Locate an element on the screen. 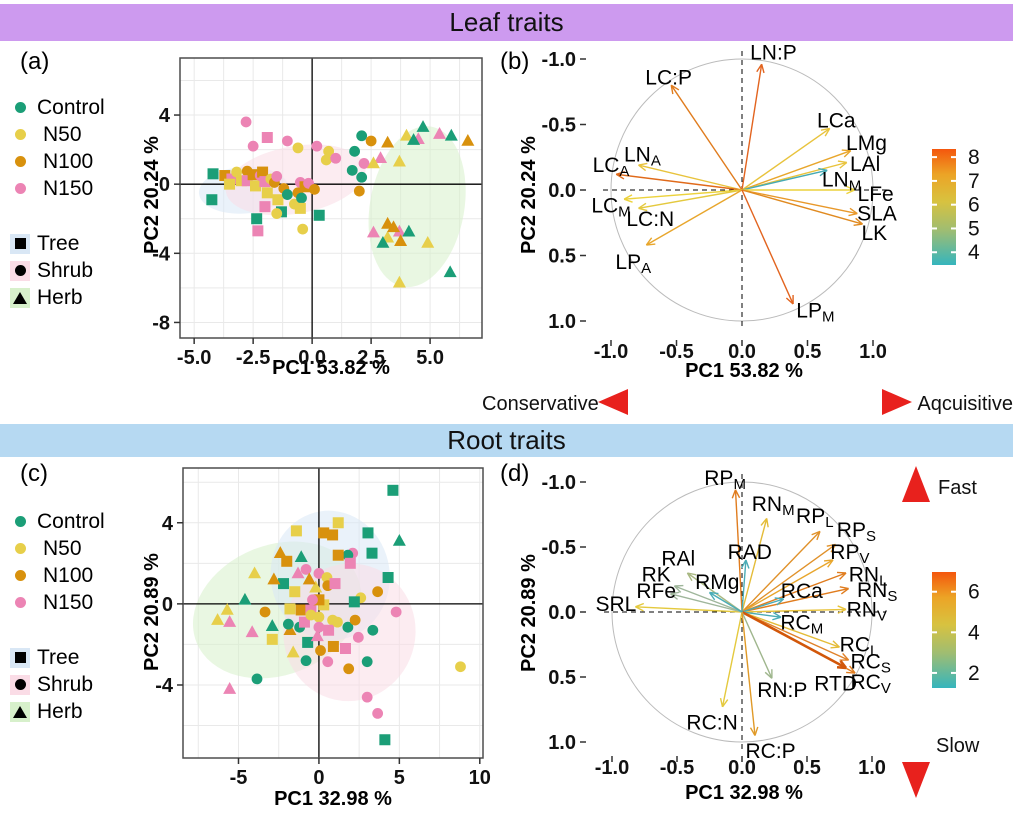  loading-label-rc-p: RC:P is located at coordinates (771, 751).